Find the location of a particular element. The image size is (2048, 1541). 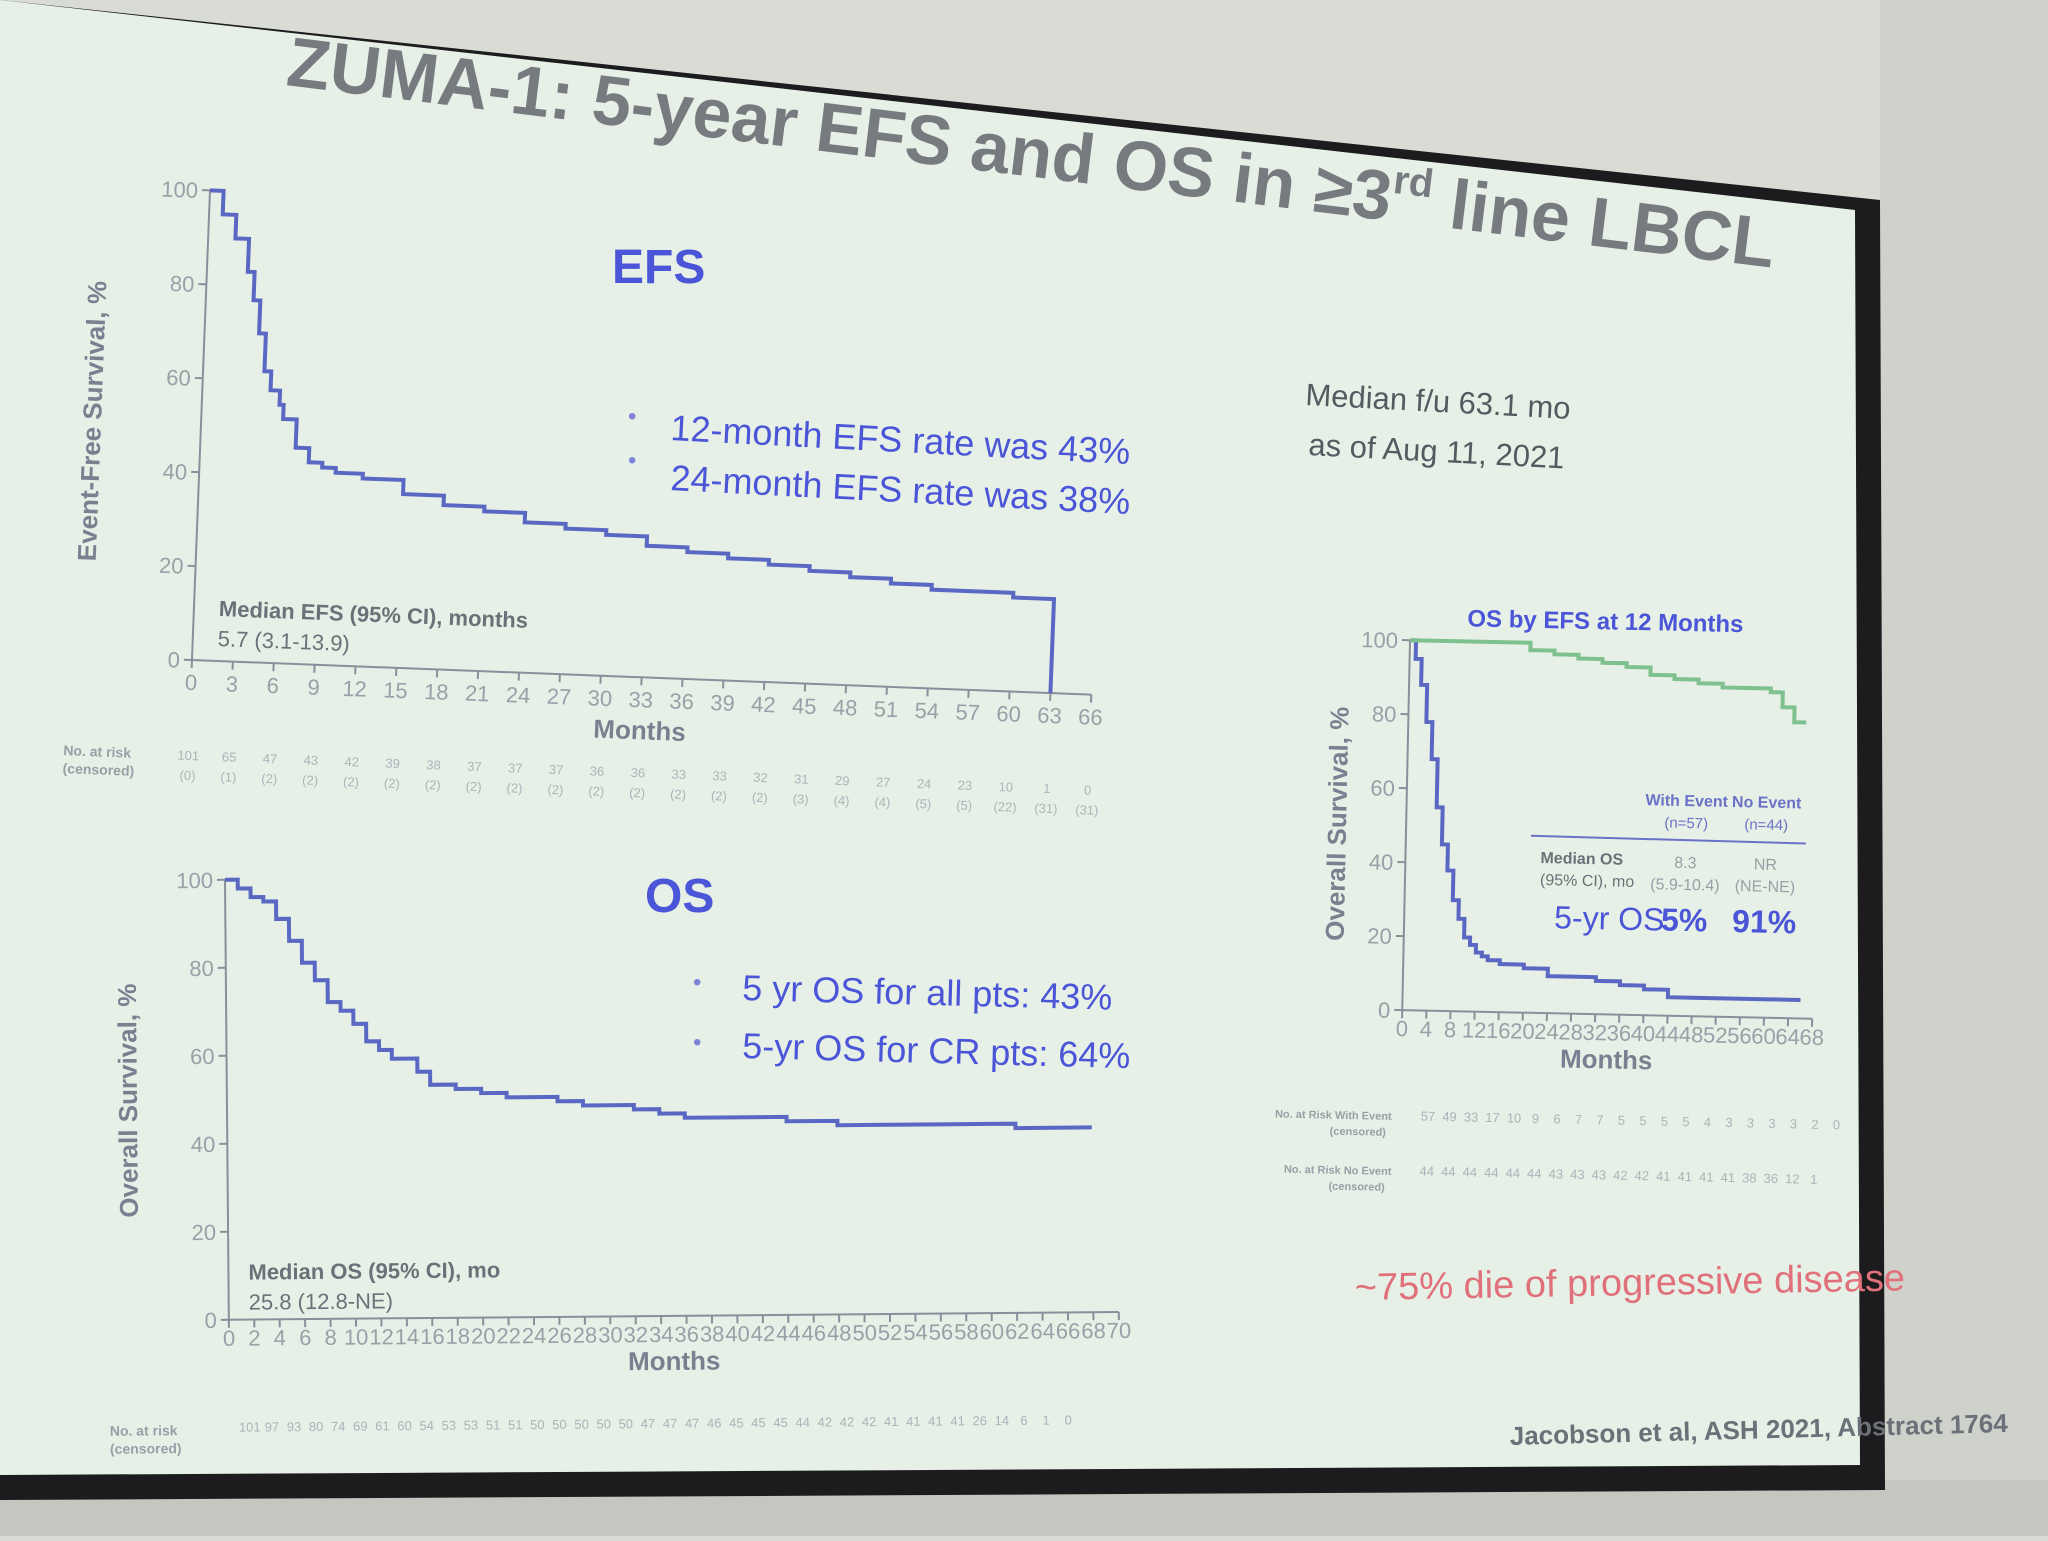

efs-label: EFS is located at coordinates (658, 267).